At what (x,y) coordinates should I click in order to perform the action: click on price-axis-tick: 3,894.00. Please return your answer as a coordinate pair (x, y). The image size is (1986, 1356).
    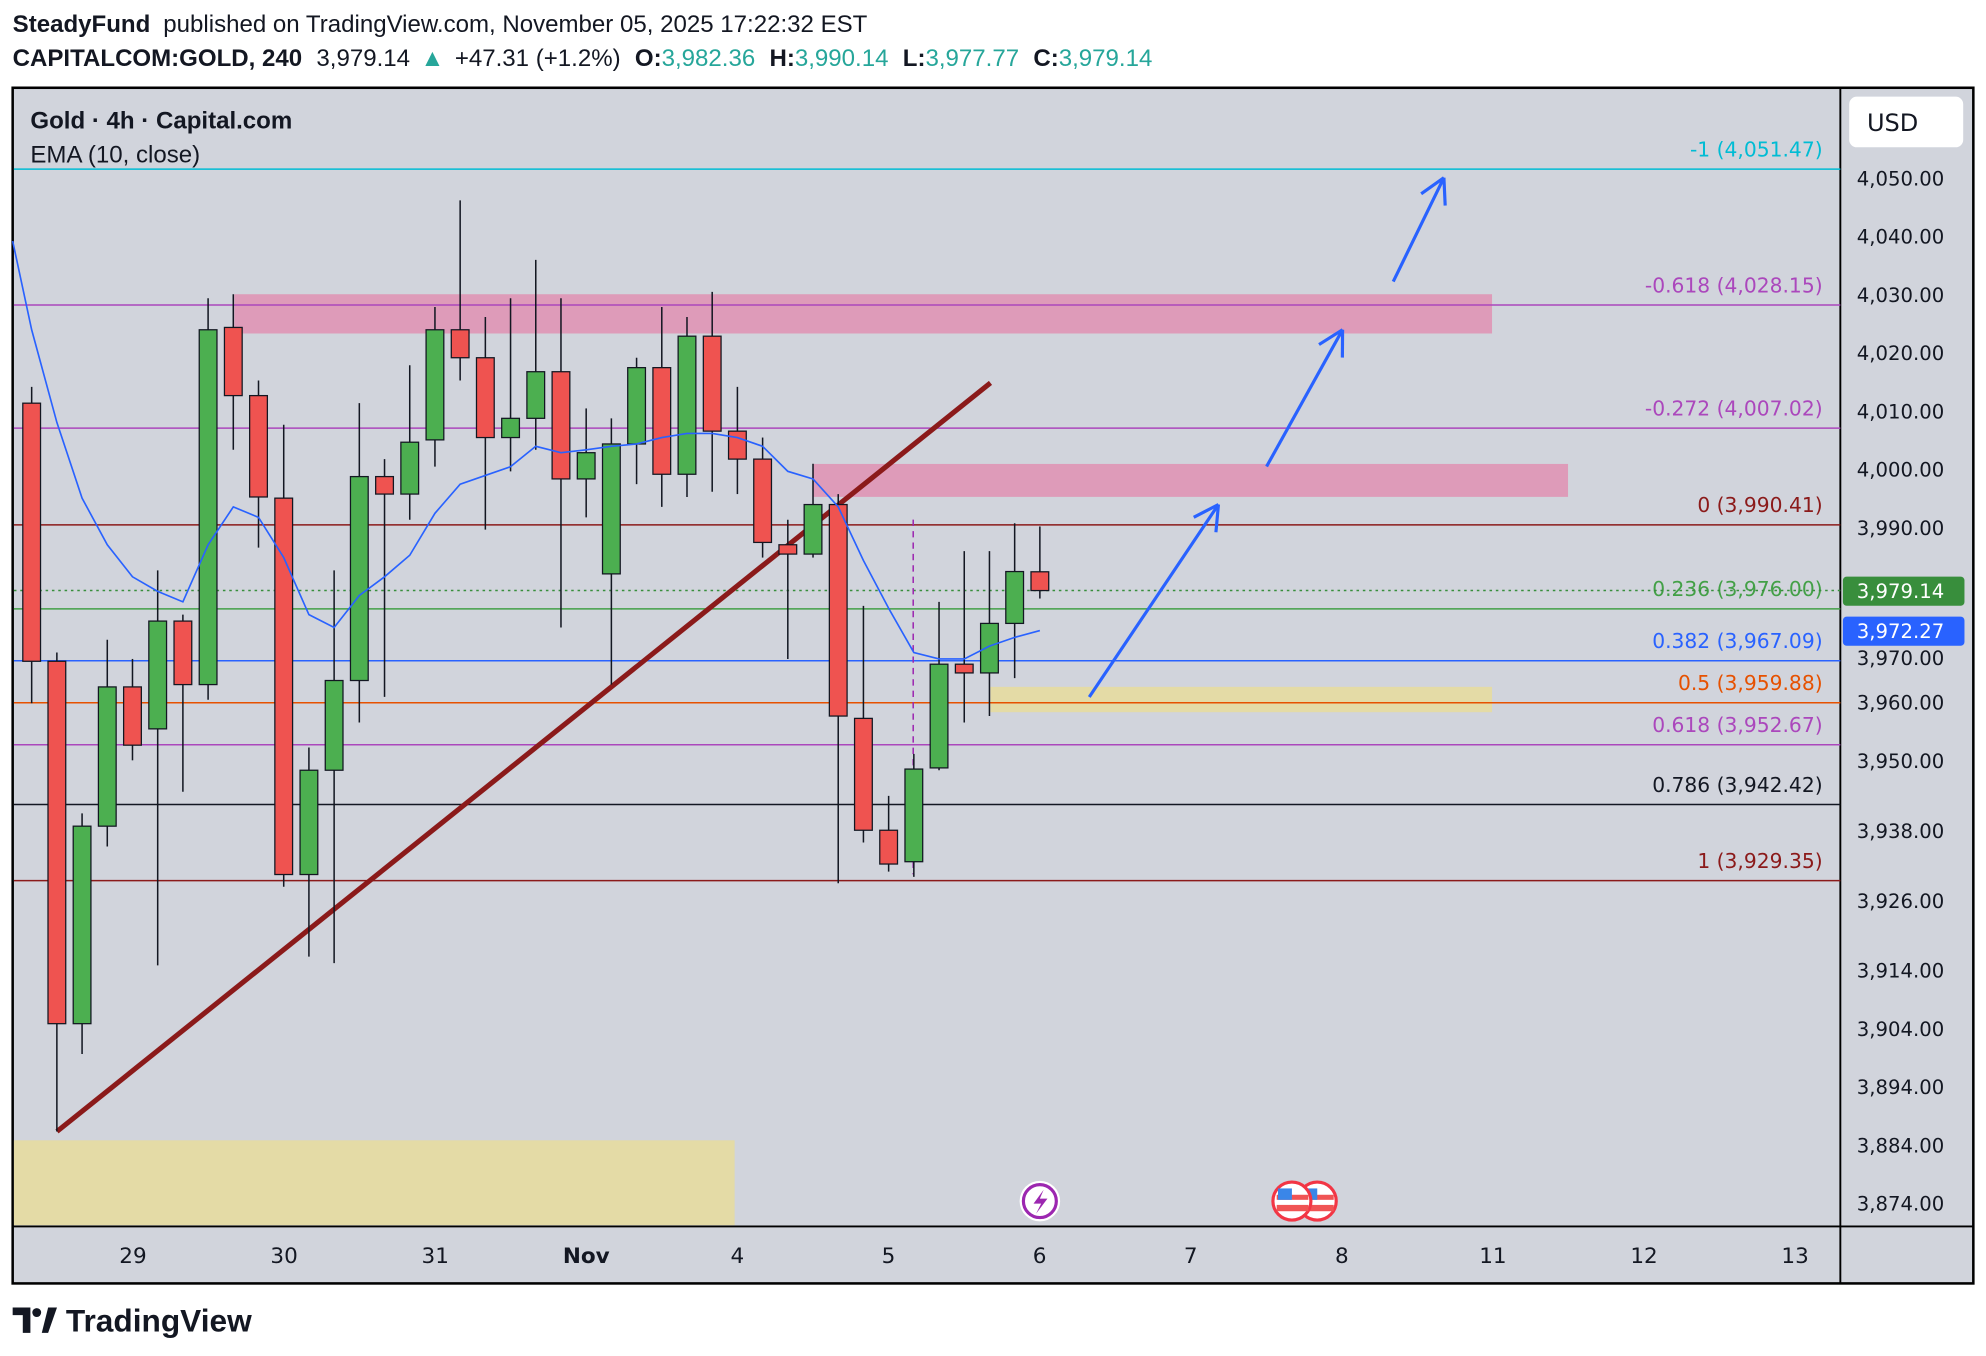
    Looking at the image, I should click on (1900, 1087).